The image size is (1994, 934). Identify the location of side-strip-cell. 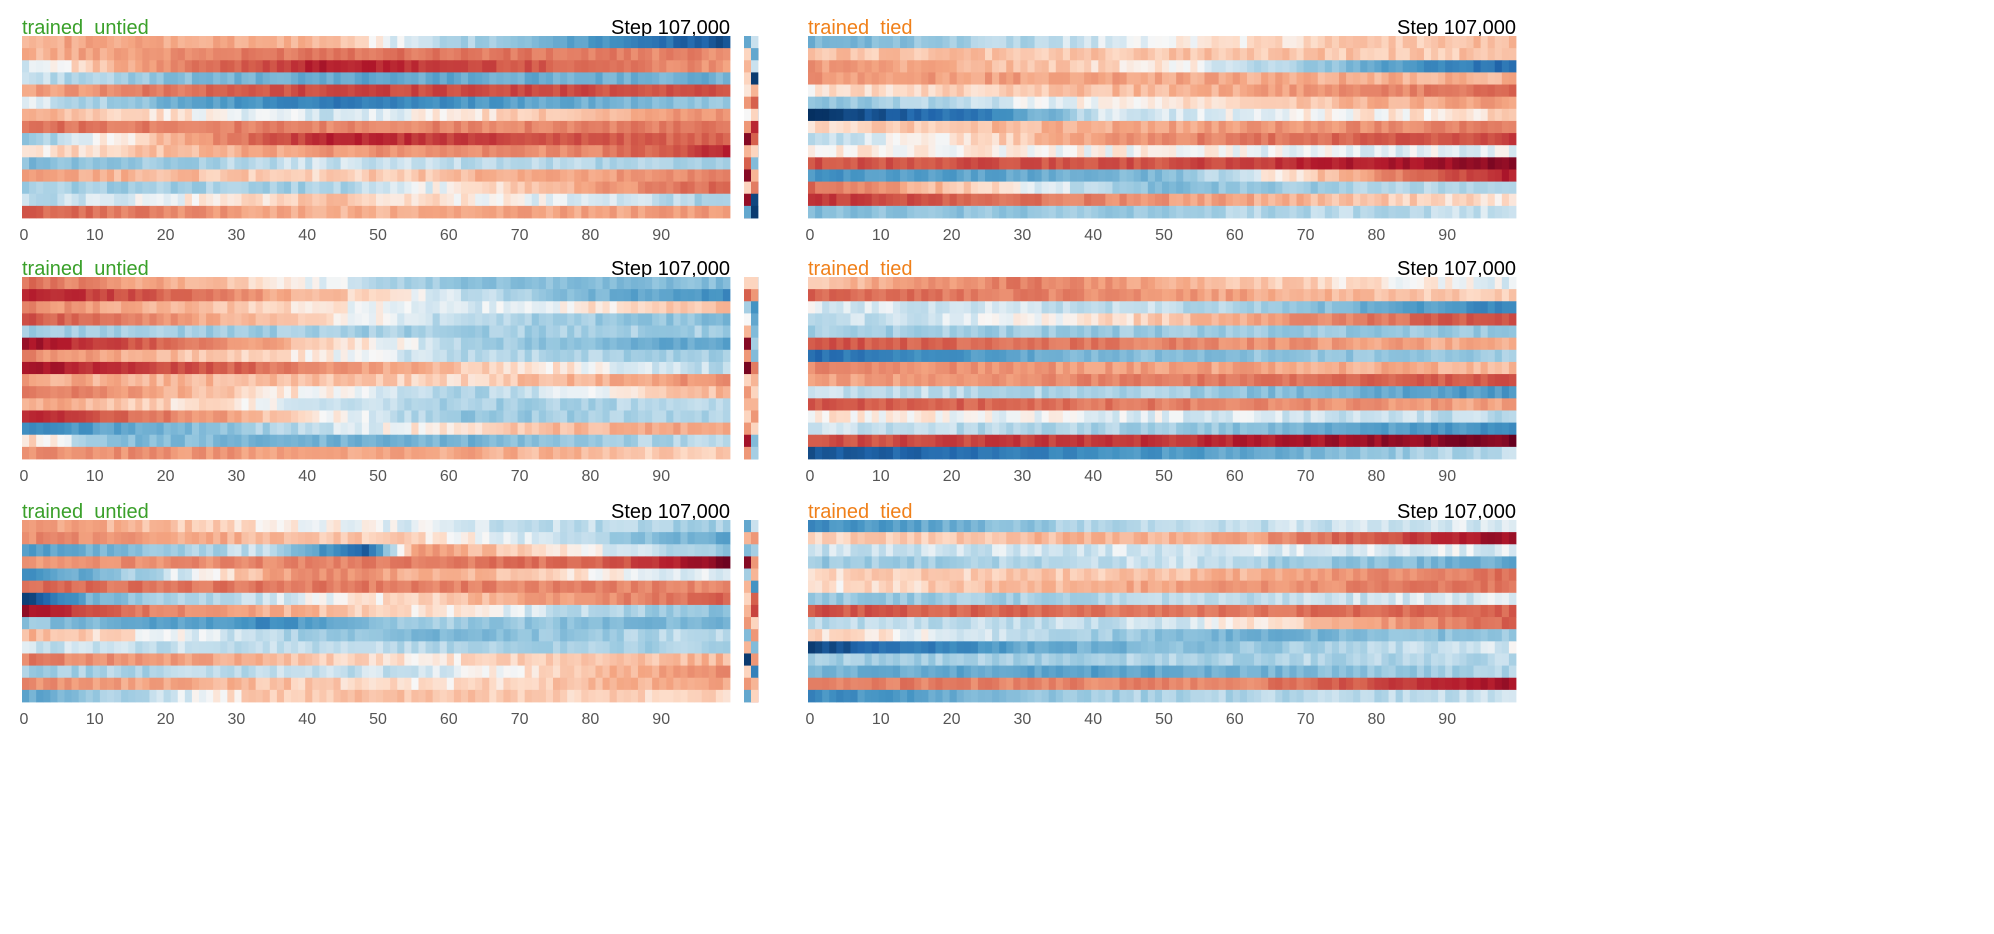
(755, 66).